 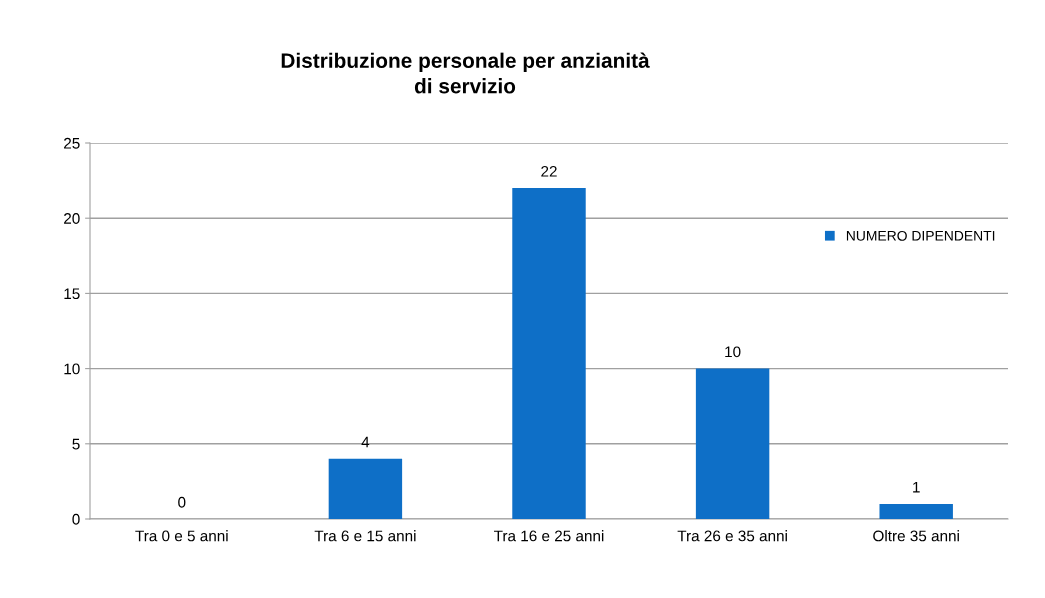 I want to click on y-tick-label: 15, so click(x=72, y=294).